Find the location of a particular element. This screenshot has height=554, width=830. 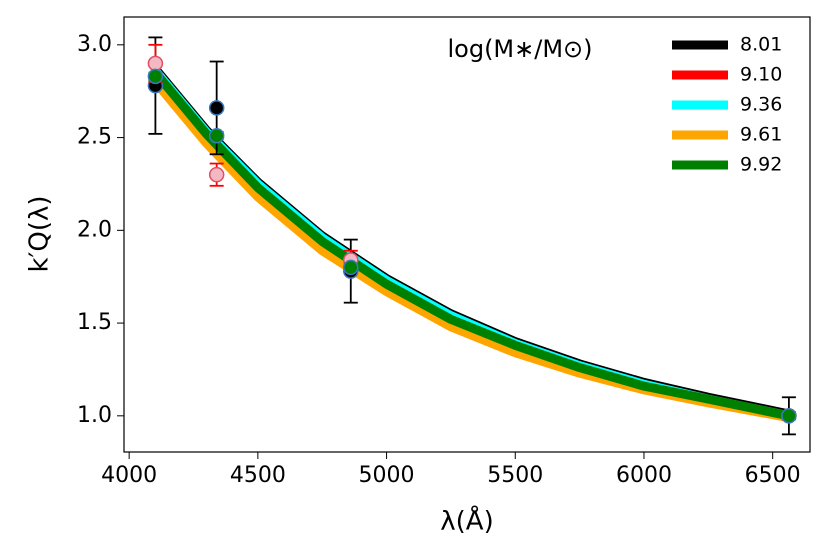

y-tick-label: 2.0 is located at coordinates (94, 229).